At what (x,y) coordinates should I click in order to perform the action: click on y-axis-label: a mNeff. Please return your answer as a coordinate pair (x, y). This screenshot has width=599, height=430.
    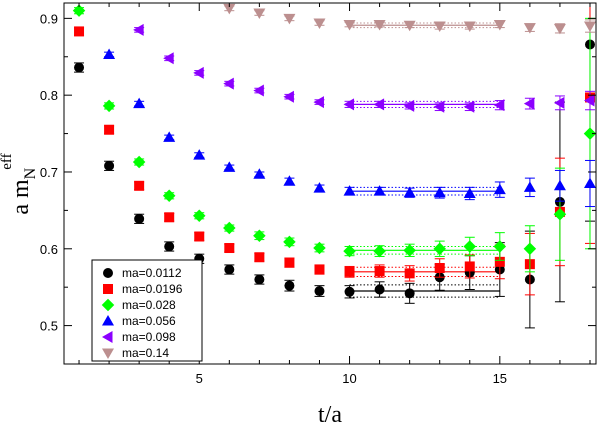
    Looking at the image, I should click on (19, 183).